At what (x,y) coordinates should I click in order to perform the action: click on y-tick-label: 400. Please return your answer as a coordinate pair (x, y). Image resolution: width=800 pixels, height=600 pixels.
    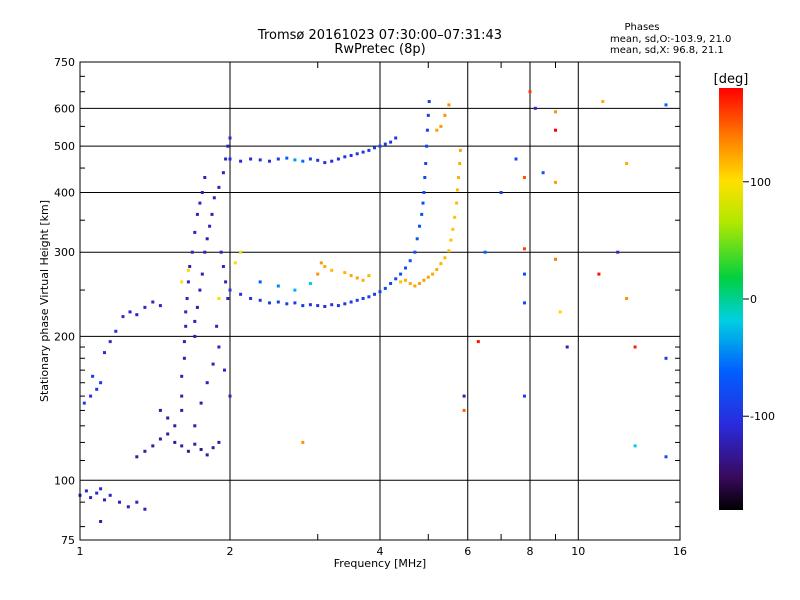
    Looking at the image, I should click on (64, 192).